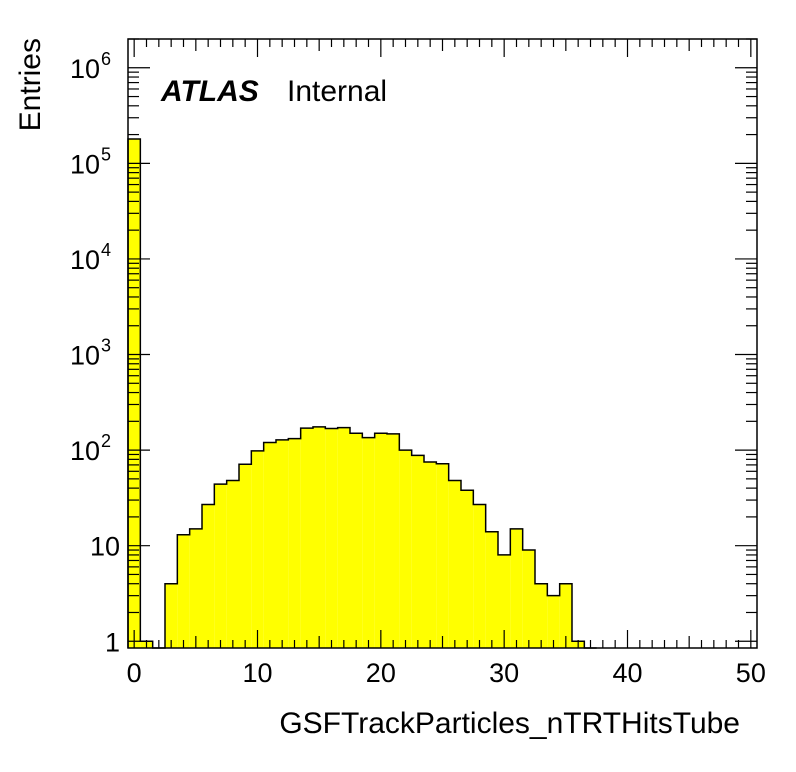 This screenshot has height=772, width=796. What do you see at coordinates (106, 250) in the screenshot?
I see `y-tick-exponent: 4` at bounding box center [106, 250].